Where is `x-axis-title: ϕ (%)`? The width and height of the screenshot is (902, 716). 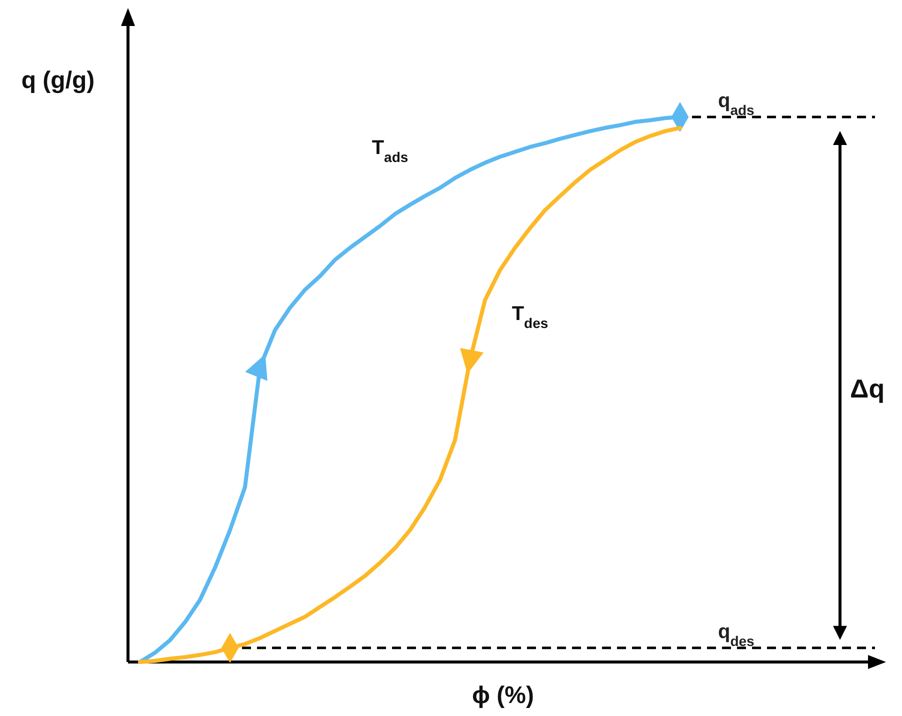
x-axis-title: ϕ (%) is located at coordinates (503, 695).